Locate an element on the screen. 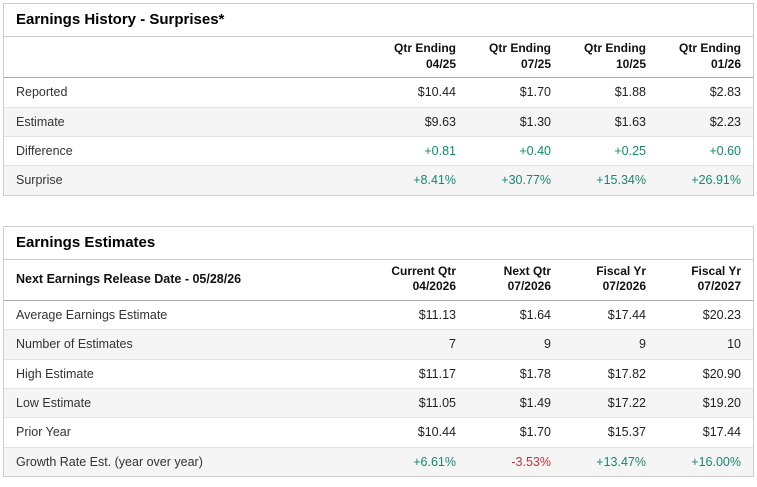  cell-value: $11.13 is located at coordinates (420, 315).